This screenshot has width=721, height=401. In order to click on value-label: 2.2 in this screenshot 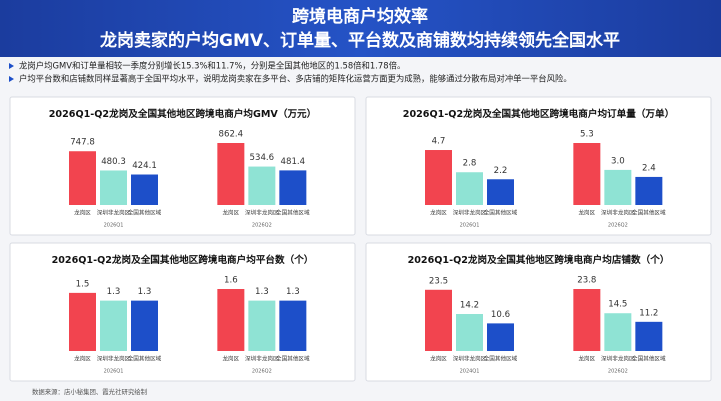, I will do `click(501, 171)`.